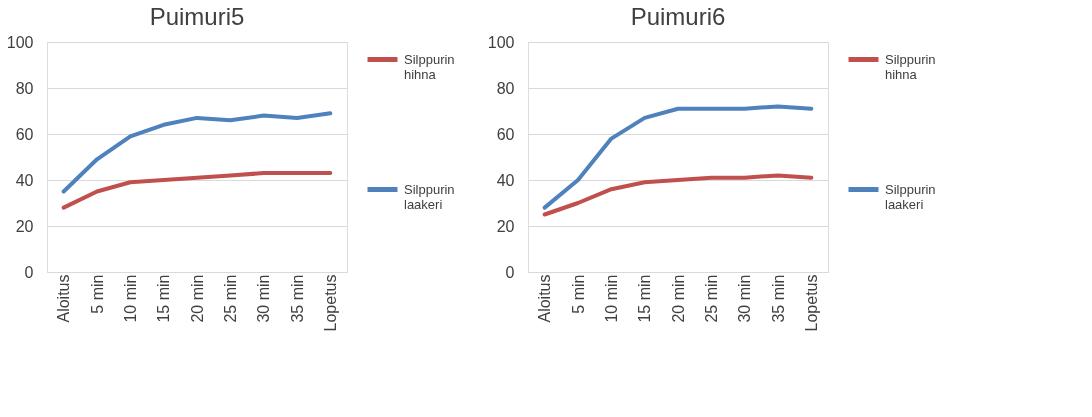  I want to click on chart-title: Puimuri6, so click(678, 16).